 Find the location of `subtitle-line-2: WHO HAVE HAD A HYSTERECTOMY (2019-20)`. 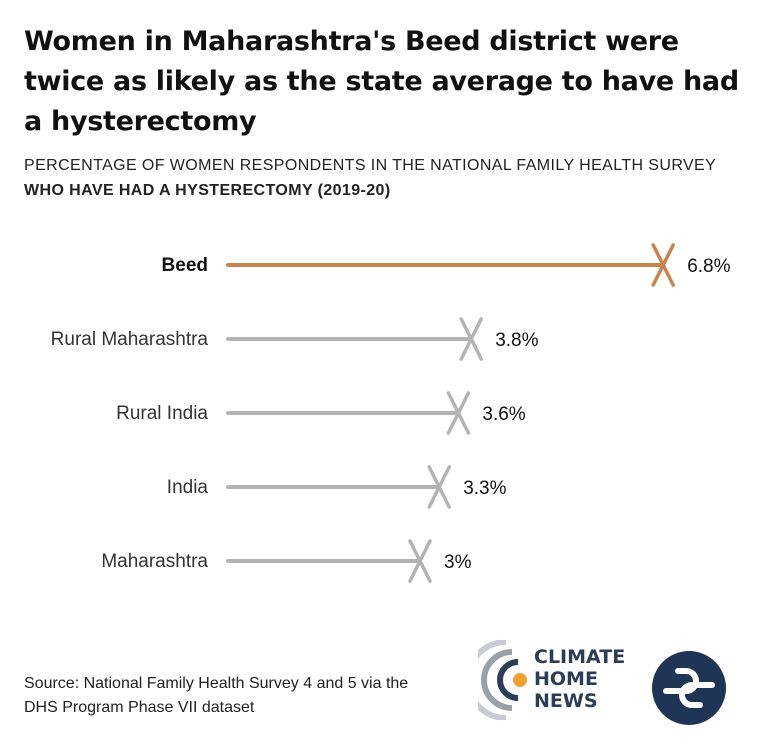

subtitle-line-2: WHO HAVE HAD A HYSTERECTOMY (2019-20) is located at coordinates (207, 190).